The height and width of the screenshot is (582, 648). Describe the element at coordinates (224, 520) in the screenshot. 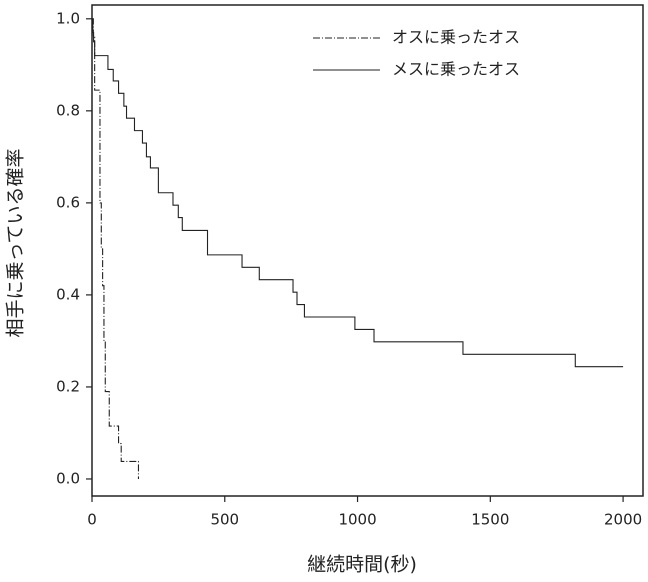

I see `x-tick-label: 500` at that location.